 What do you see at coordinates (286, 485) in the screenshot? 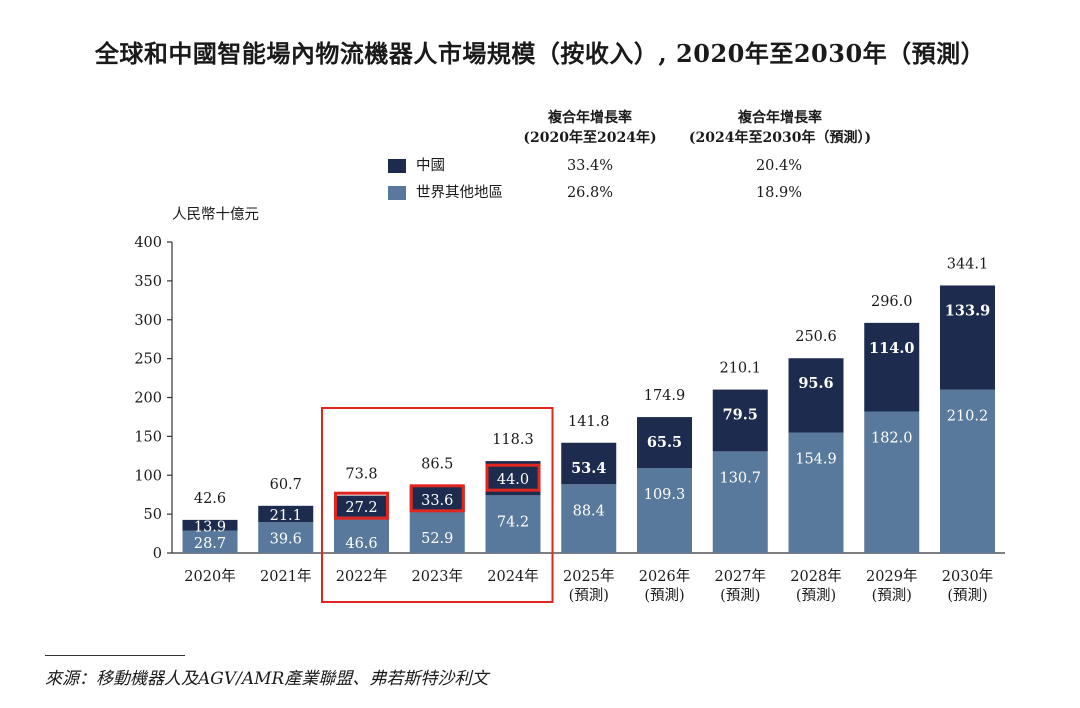
I see `data-label-total: 60.7` at bounding box center [286, 485].